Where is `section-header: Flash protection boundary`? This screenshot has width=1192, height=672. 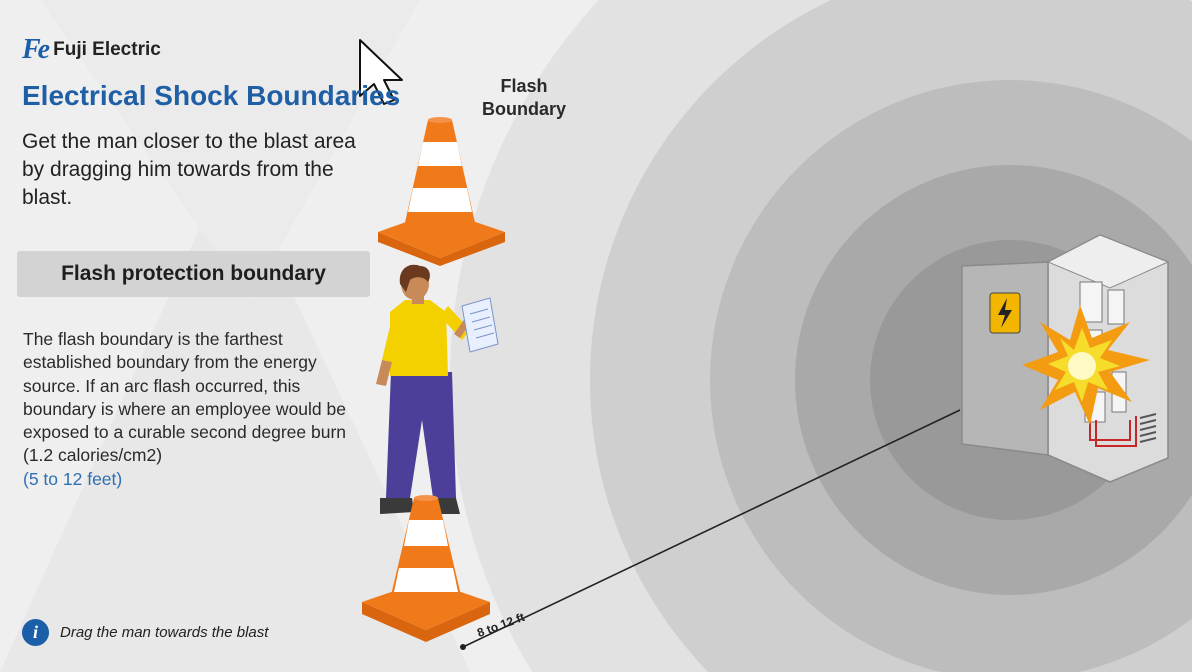 section-header: Flash protection boundary is located at coordinates (193, 274).